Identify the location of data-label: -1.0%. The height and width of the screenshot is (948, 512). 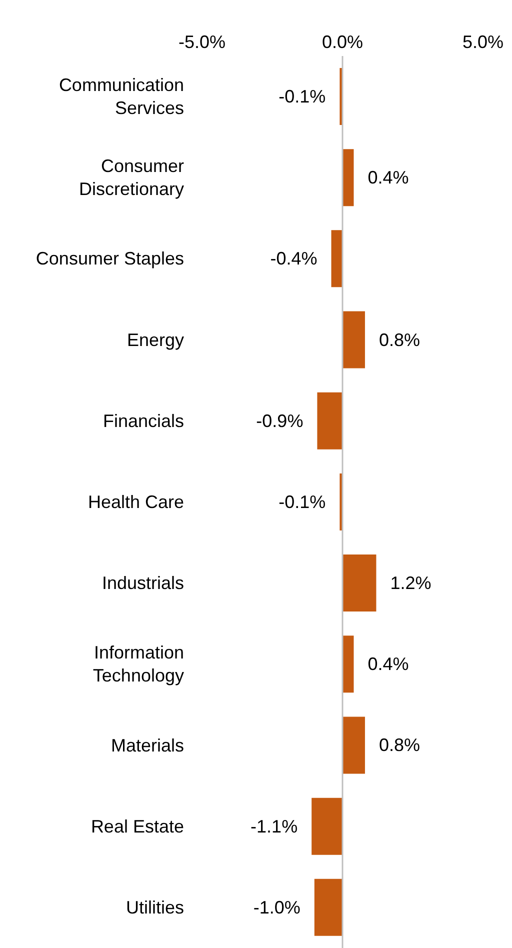
(276, 907).